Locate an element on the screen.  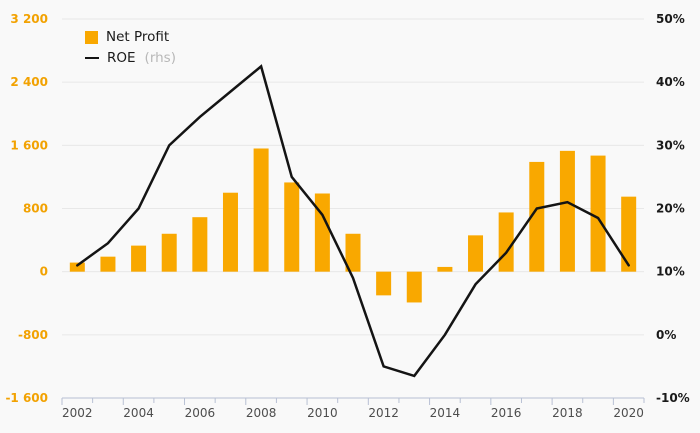
right-axis-label: 50% is located at coordinates (670, 19).